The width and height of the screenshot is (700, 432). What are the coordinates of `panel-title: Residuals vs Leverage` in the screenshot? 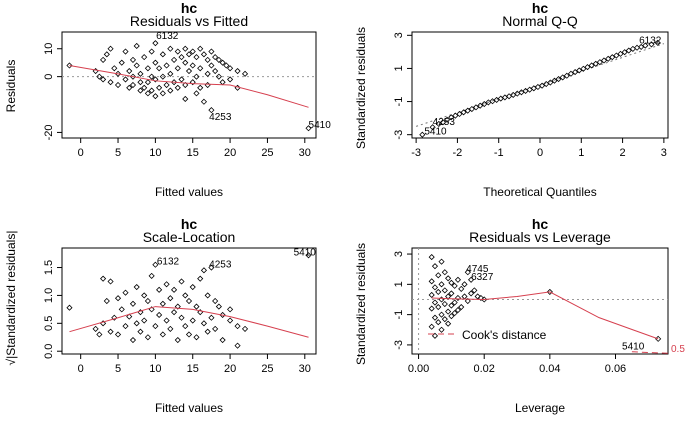 It's located at (540, 237).